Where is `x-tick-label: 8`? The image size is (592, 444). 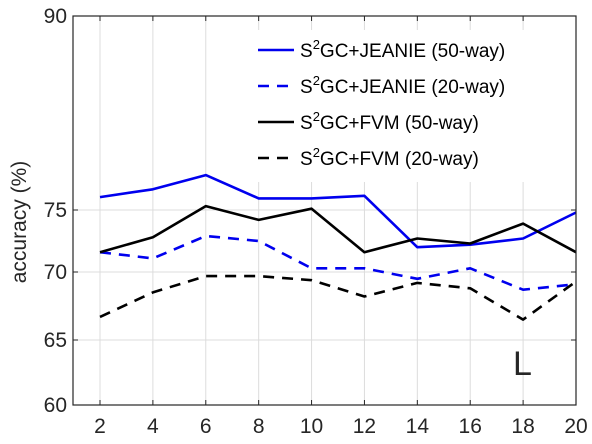 x-tick-label: 8 is located at coordinates (259, 426).